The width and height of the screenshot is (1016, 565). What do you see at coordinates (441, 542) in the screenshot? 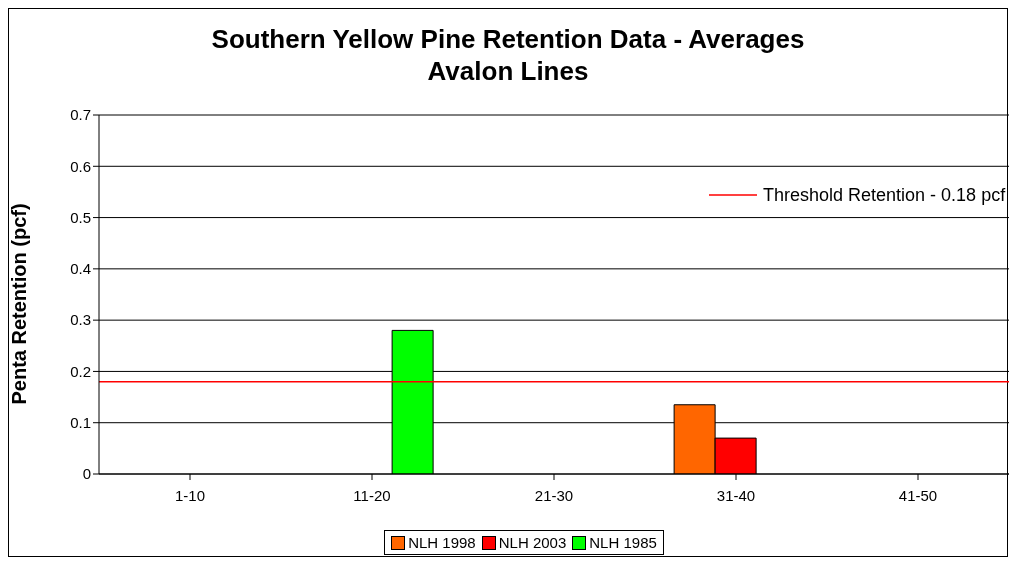
I see `legend-label: NLH 1998` at bounding box center [441, 542].